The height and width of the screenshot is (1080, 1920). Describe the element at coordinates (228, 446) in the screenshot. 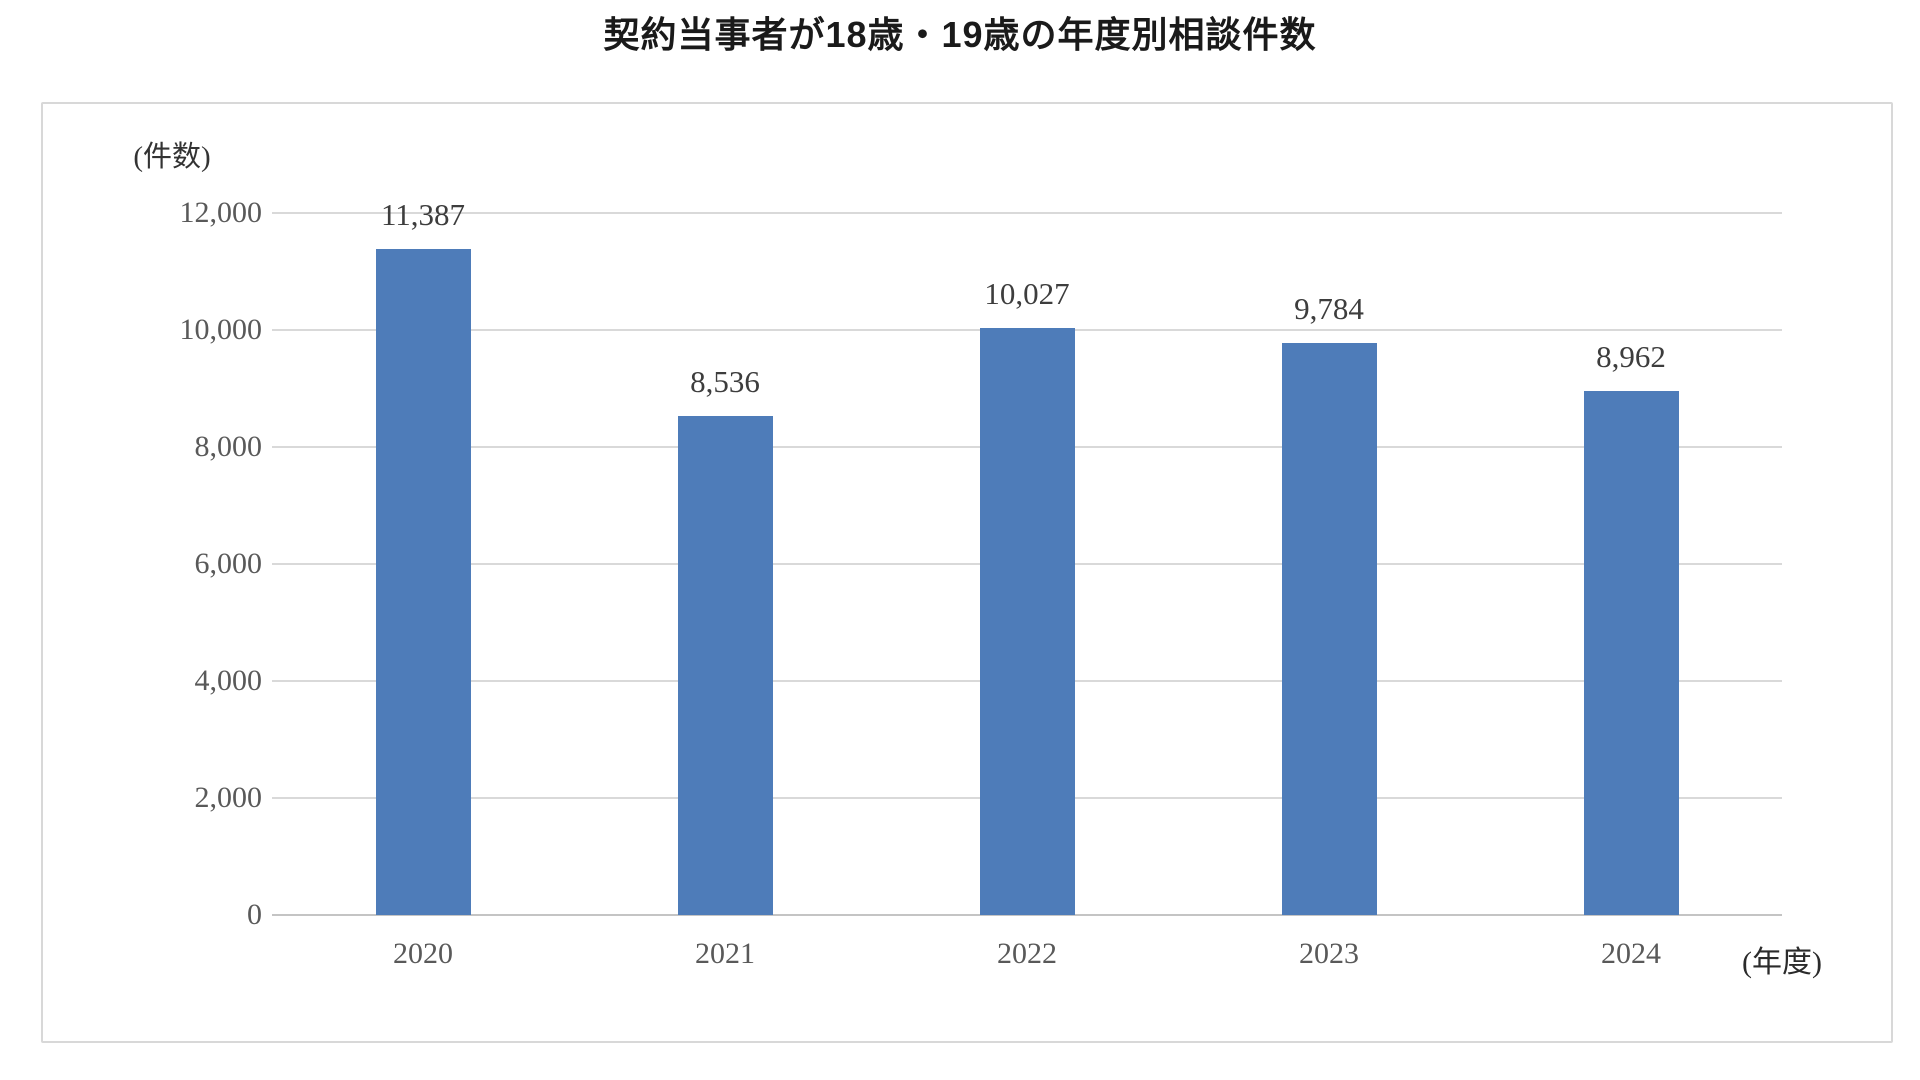

I see `y-axis-tick-label: 8,000` at that location.